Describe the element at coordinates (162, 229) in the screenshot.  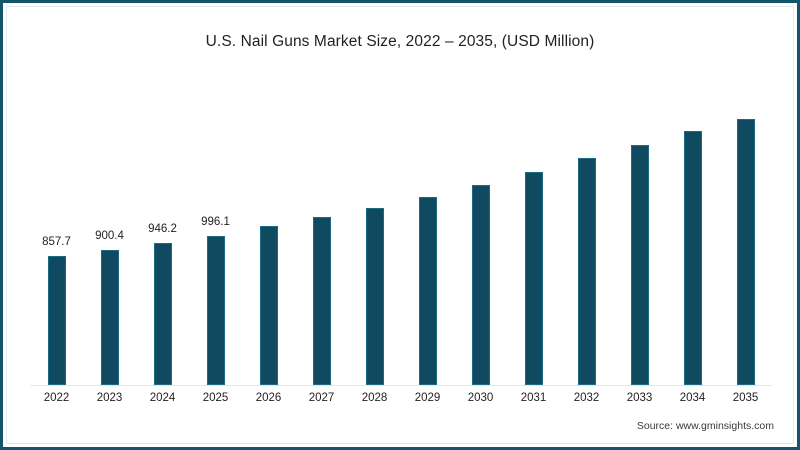
I see `bar-value-label: 946.2` at that location.